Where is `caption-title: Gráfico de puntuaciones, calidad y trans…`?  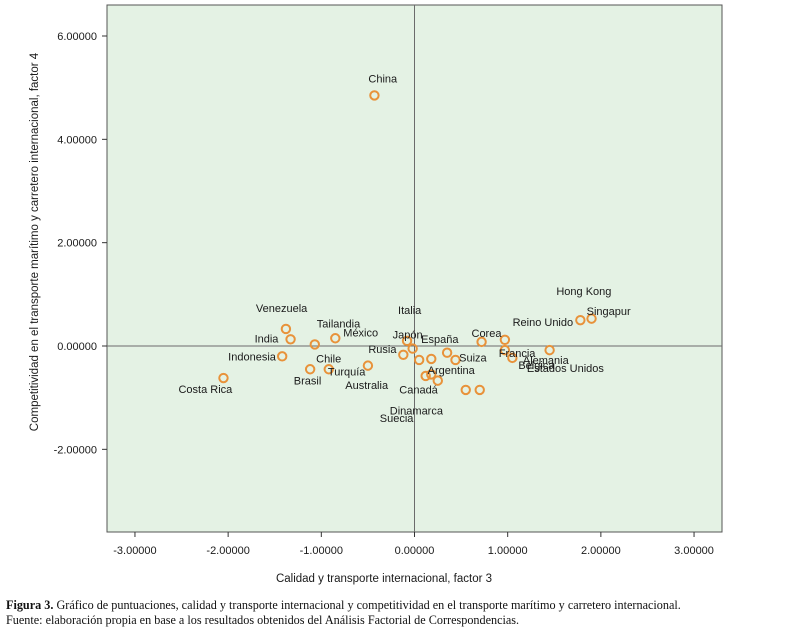 caption-title: Gráfico de puntuaciones, calidad y trans… is located at coordinates (367, 605).